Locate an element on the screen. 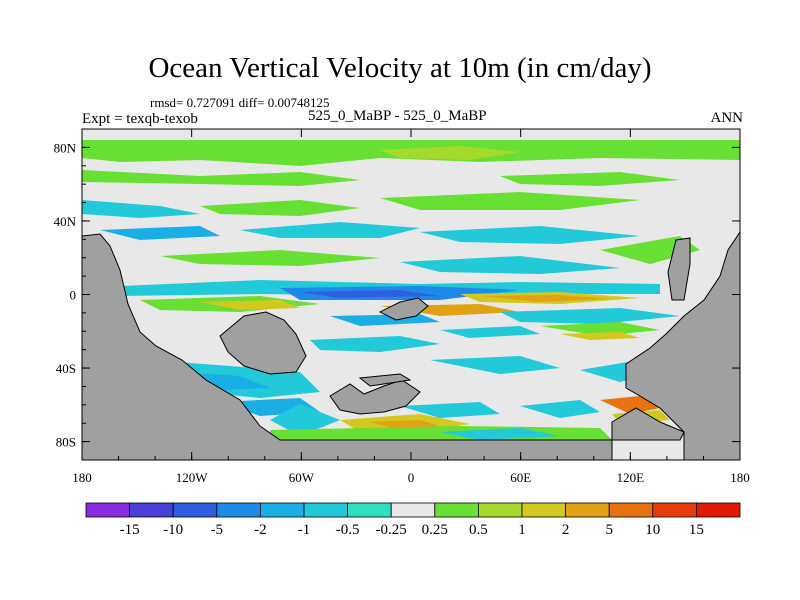 This screenshot has height=600, width=800. colorbar-label: -10 is located at coordinates (173, 530).